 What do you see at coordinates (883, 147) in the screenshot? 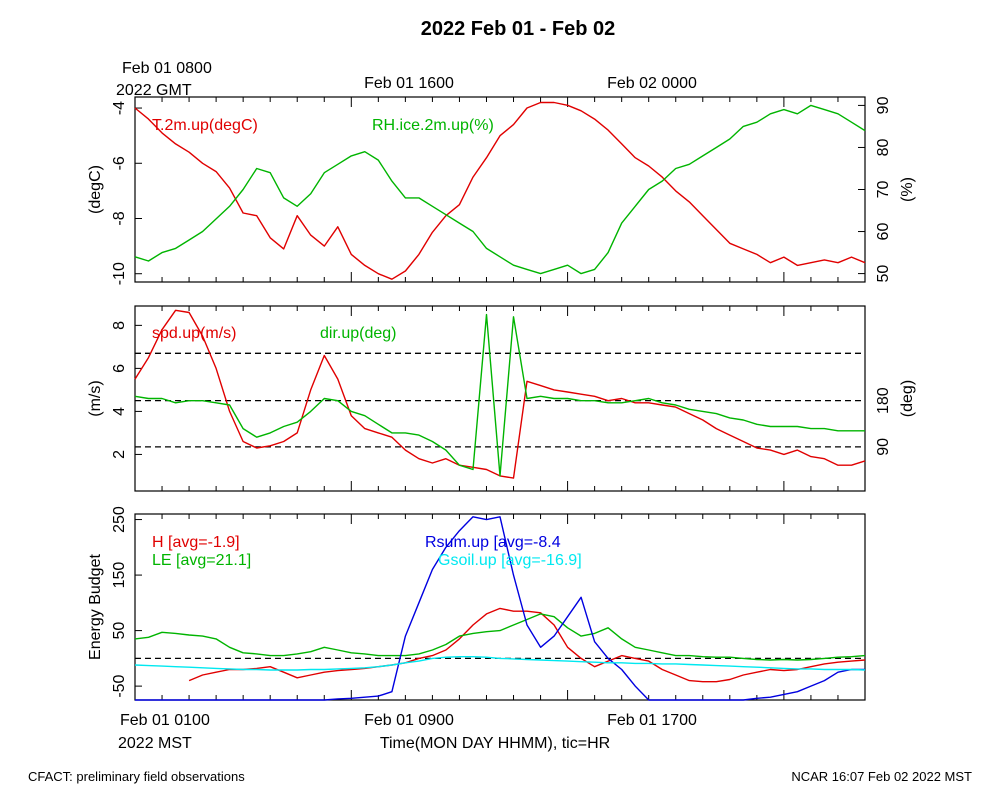
I see `right-y-tick-label: 80` at bounding box center [883, 147].